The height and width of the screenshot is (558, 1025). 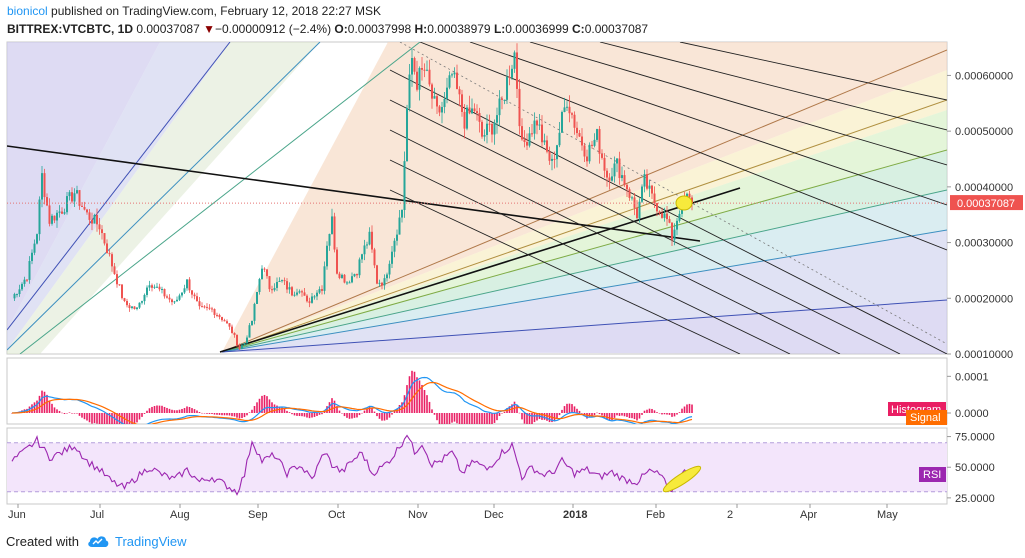 I want to click on created-with-text: Created with, so click(x=42, y=541).